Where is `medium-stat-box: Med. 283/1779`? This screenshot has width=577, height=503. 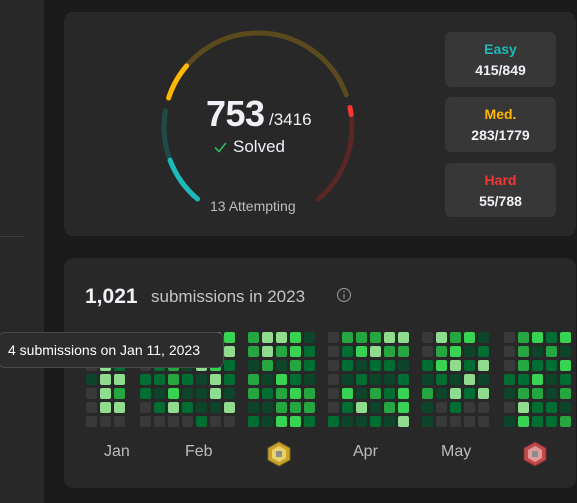
medium-stat-box: Med. 283/1779 is located at coordinates (500, 124).